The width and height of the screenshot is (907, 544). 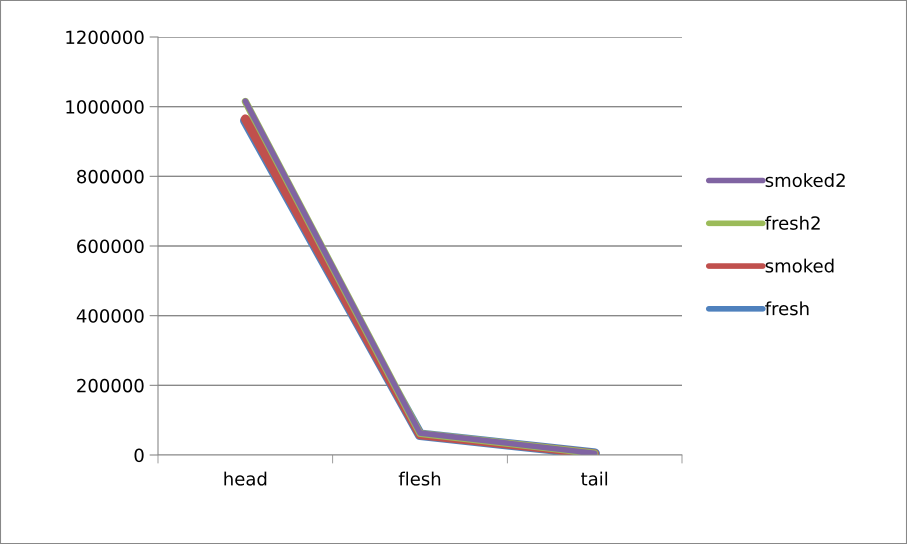 What do you see at coordinates (110, 246) in the screenshot?
I see `y-tick-label: 600000` at bounding box center [110, 246].